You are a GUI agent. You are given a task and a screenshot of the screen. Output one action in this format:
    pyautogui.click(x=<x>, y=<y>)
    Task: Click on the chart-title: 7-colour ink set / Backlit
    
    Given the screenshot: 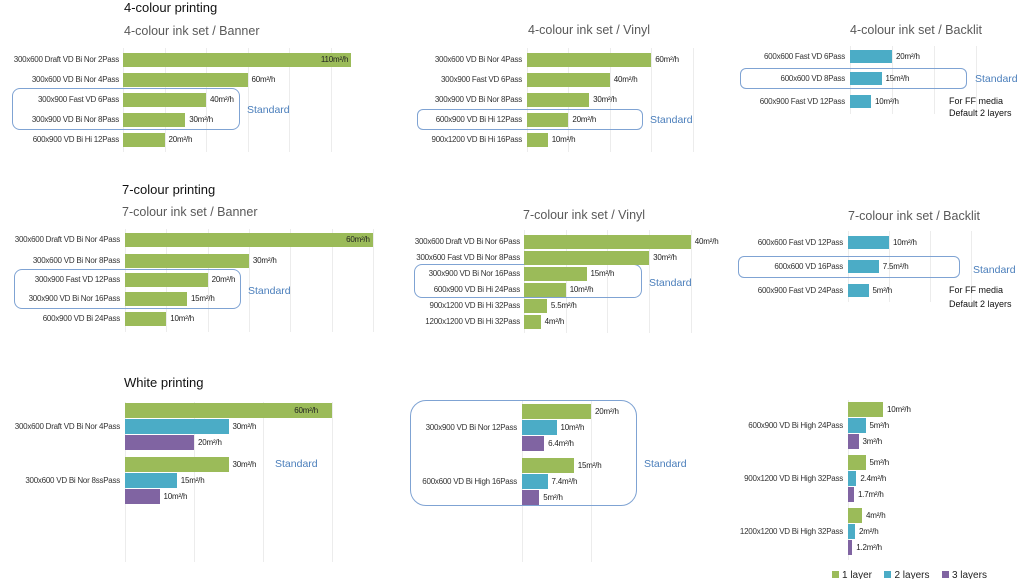 What is the action you would take?
    pyautogui.click(x=914, y=216)
    